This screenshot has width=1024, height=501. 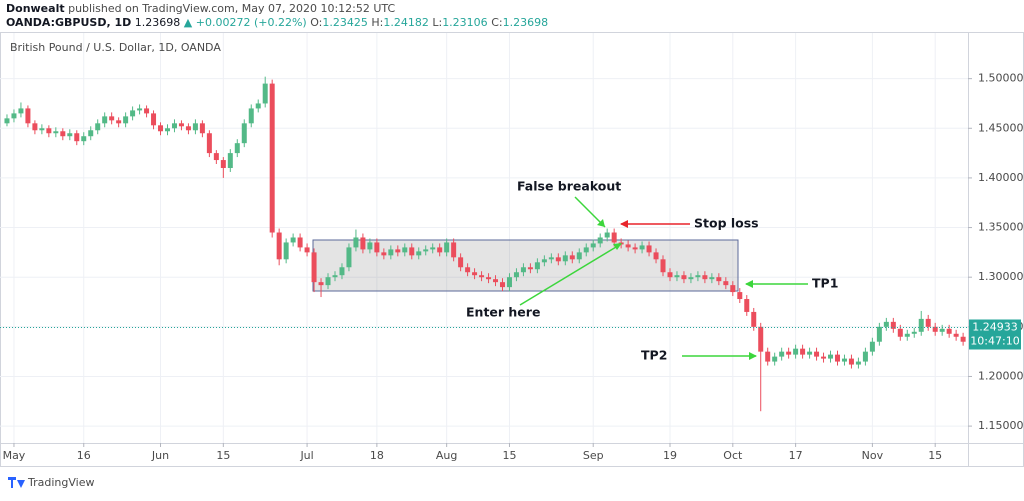 I want to click on annotation: False breakout, so click(x=569, y=186).